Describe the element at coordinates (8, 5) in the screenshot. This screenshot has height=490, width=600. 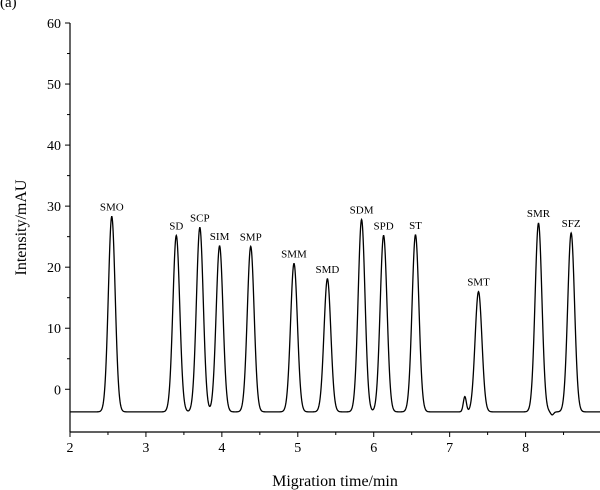
I see `figure-label: (a)` at that location.